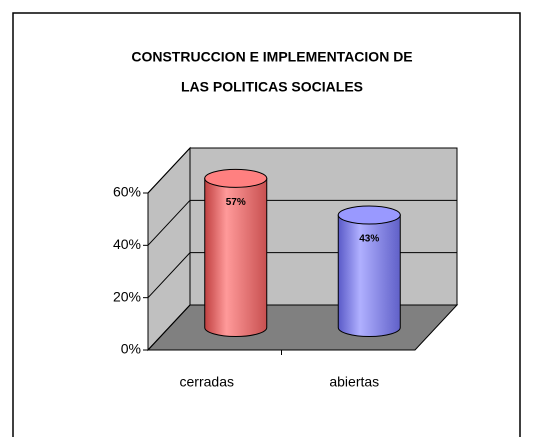  I want to click on y-tick-label: 60%, so click(127, 192).